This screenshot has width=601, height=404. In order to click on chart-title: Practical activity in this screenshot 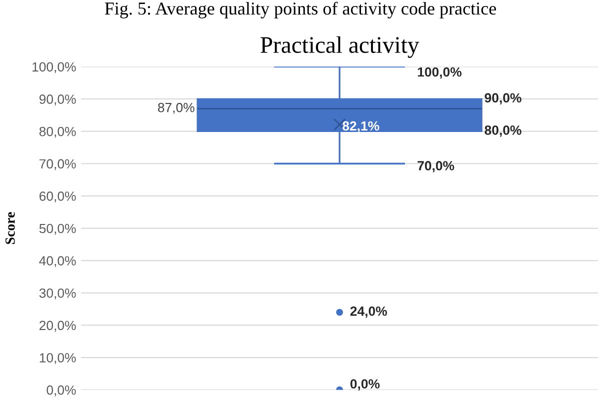, I will do `click(340, 47)`.